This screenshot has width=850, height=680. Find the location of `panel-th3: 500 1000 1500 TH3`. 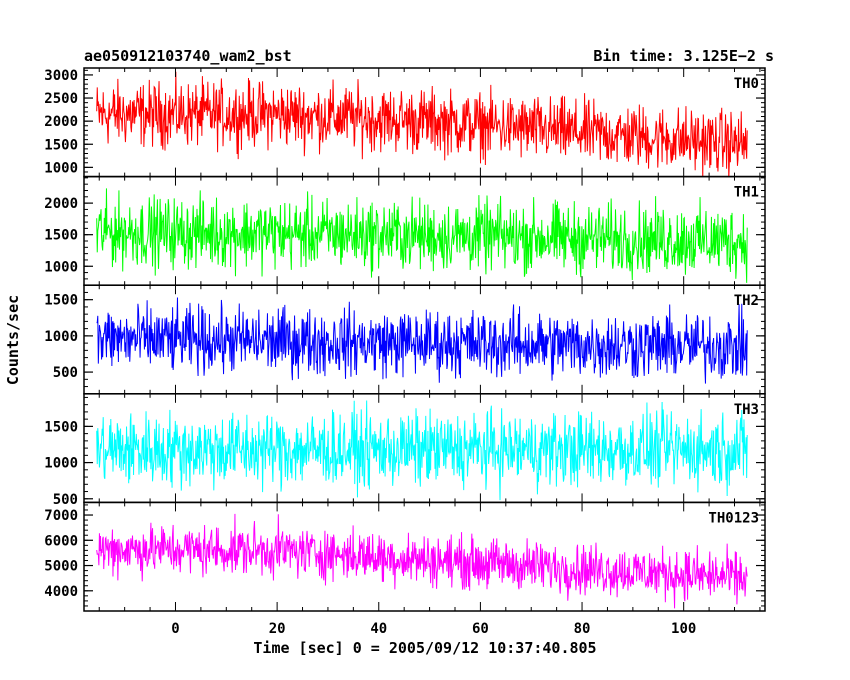

panel-th3: 500 1000 1500 TH3 is located at coordinates (405, 450).